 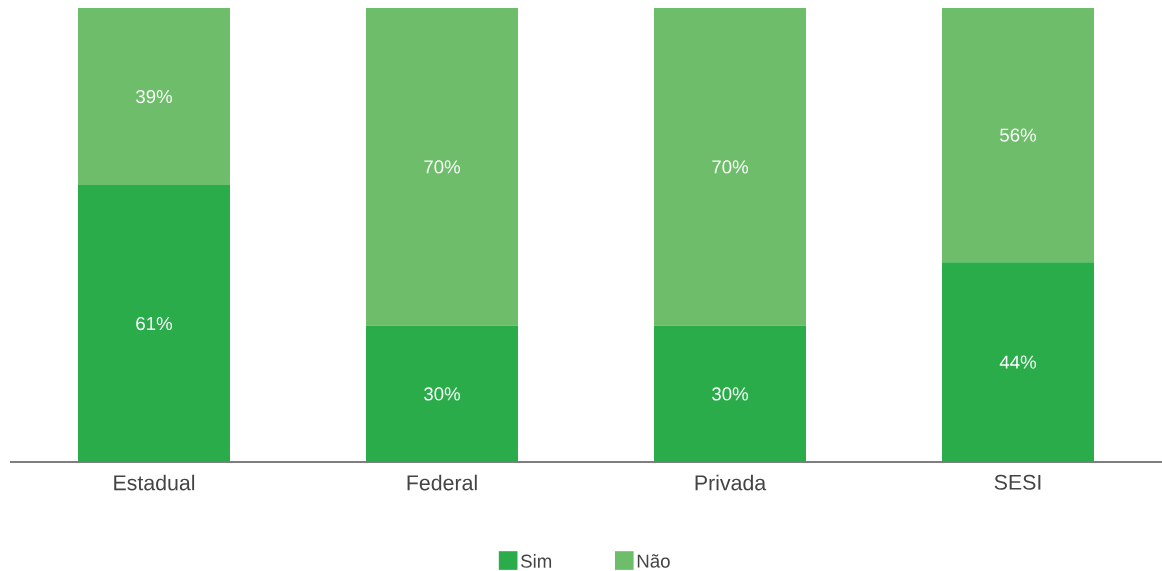 I want to click on data-label: 56%, so click(x=1018, y=135).